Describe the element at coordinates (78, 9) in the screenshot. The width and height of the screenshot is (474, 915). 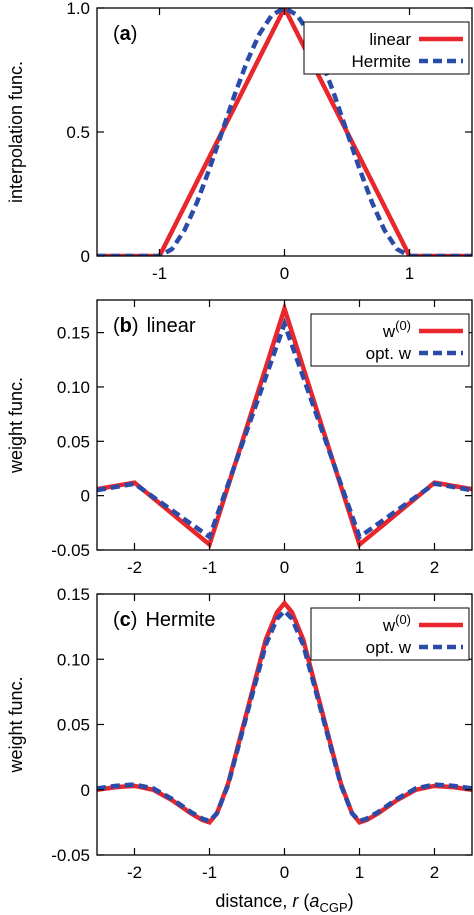
I see `y-tick-label: 1.0` at that location.